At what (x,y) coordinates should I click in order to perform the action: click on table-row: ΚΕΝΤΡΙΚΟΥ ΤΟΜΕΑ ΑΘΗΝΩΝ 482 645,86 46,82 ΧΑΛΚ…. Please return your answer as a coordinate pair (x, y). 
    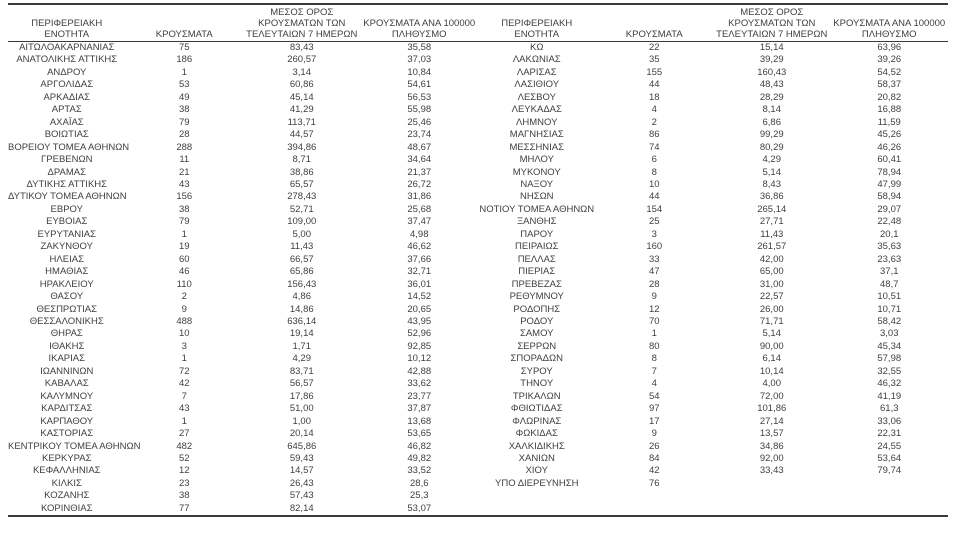
    Looking at the image, I should click on (478, 447).